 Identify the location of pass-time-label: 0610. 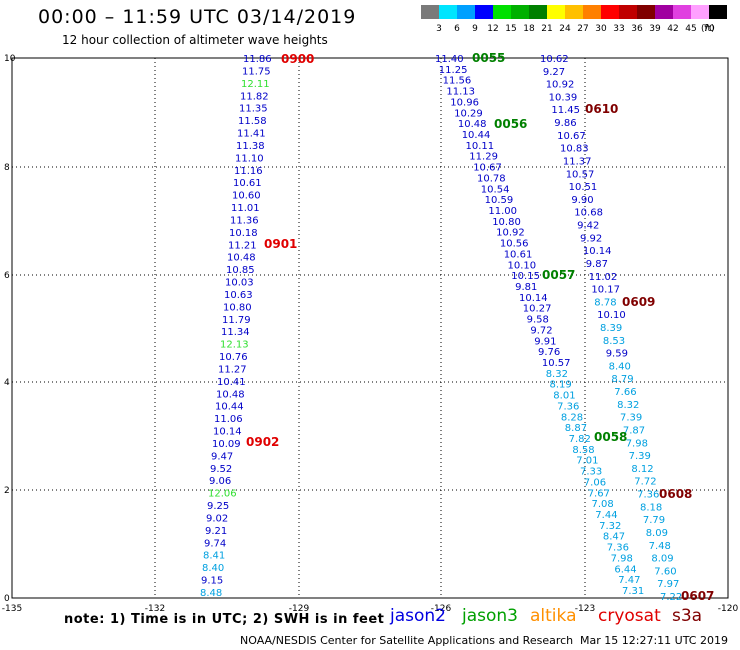
(601, 109).